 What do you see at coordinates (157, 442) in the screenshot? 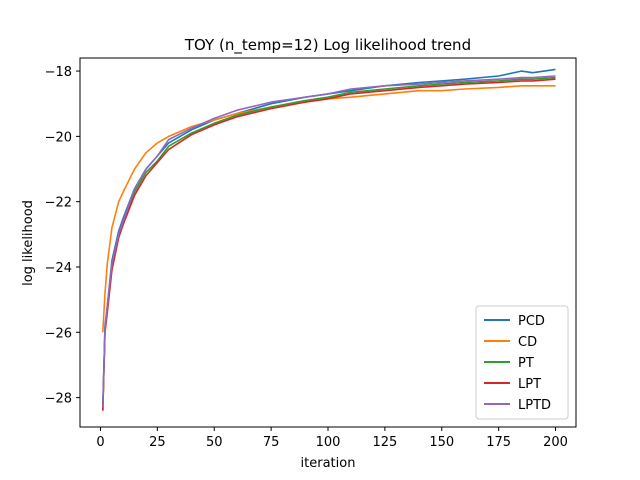
I see `x-tick-label: 25` at bounding box center [157, 442].